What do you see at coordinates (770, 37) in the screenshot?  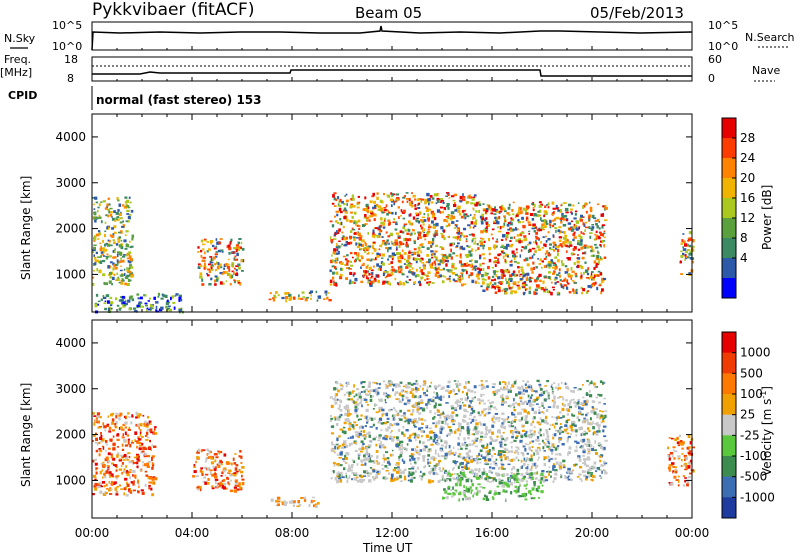 I see `noise-right-label: N.Search` at bounding box center [770, 37].